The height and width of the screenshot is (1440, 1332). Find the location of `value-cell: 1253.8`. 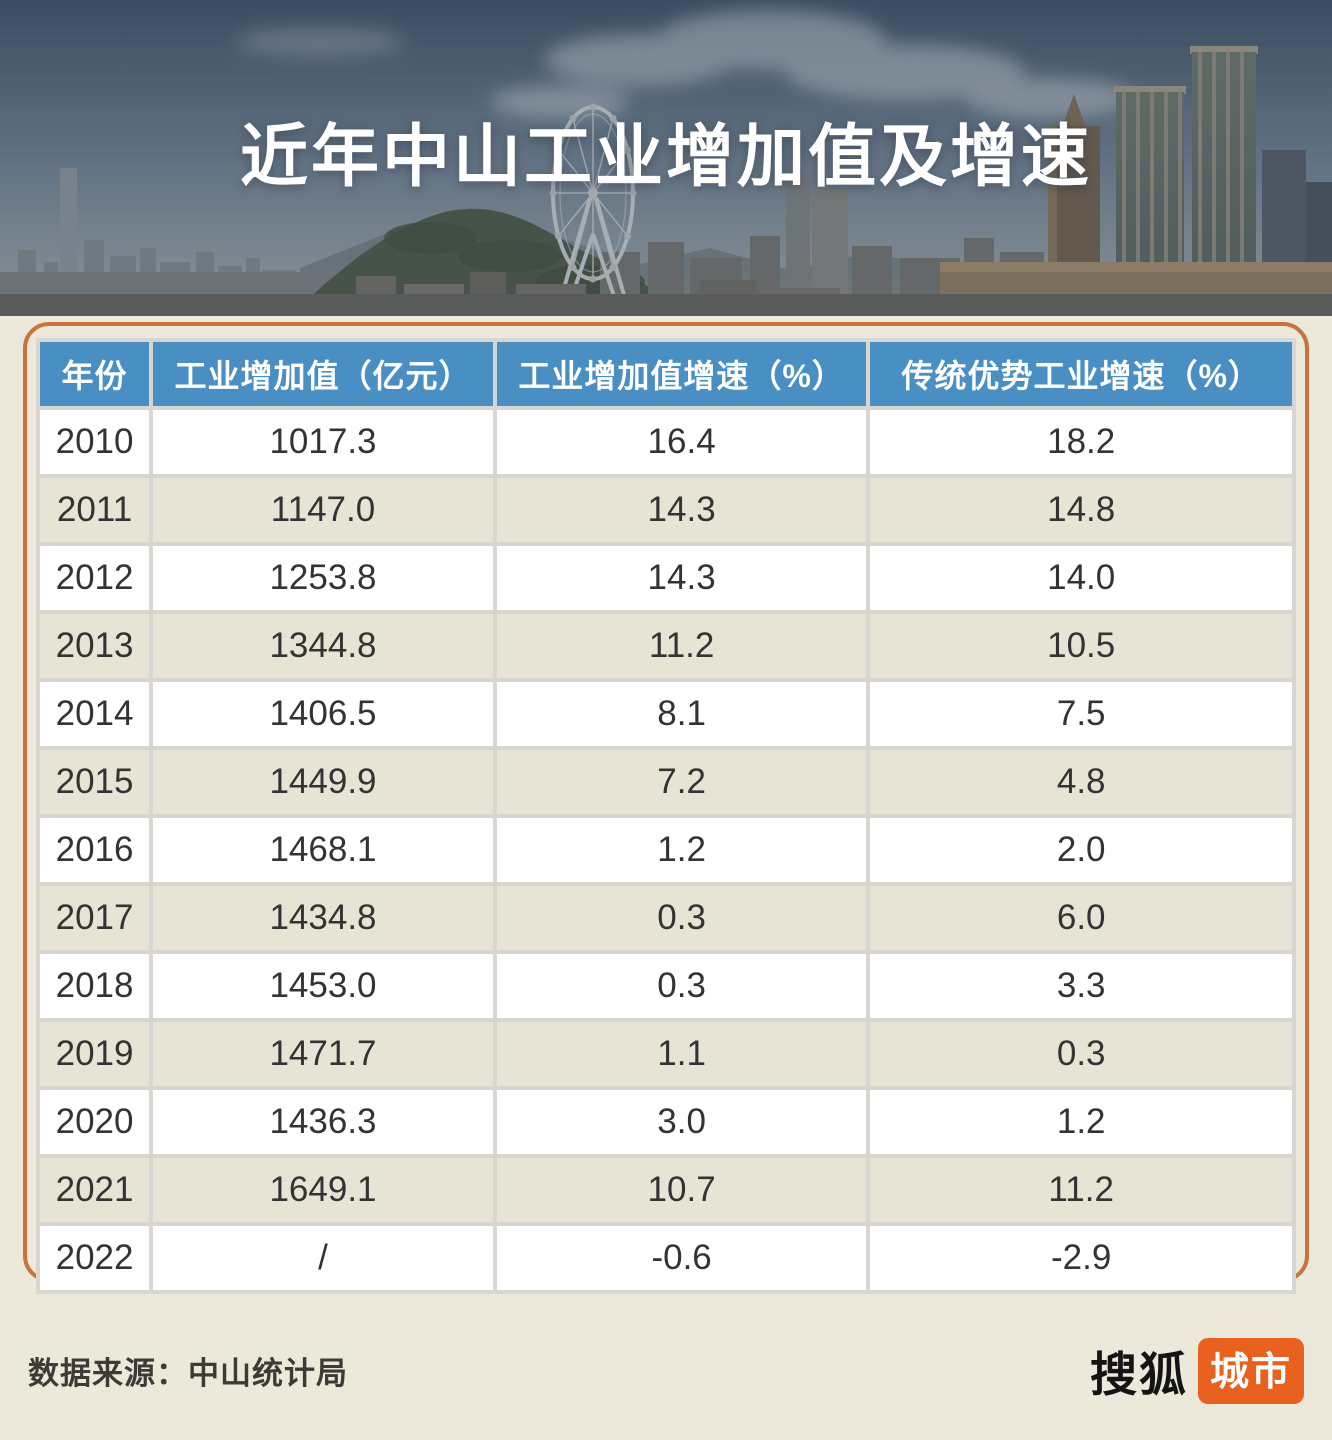

value-cell: 1253.8 is located at coordinates (323, 578).